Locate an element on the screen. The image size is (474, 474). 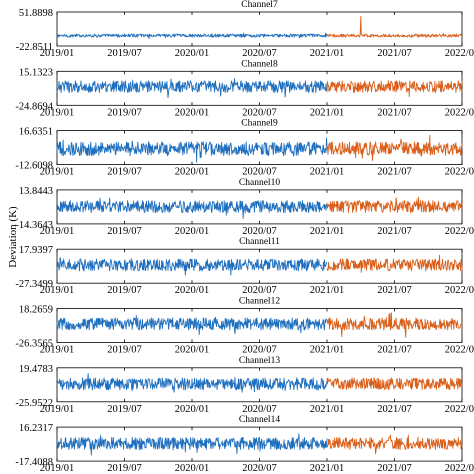
ytick-label-max: 17.9397 is located at coordinates (36, 250).